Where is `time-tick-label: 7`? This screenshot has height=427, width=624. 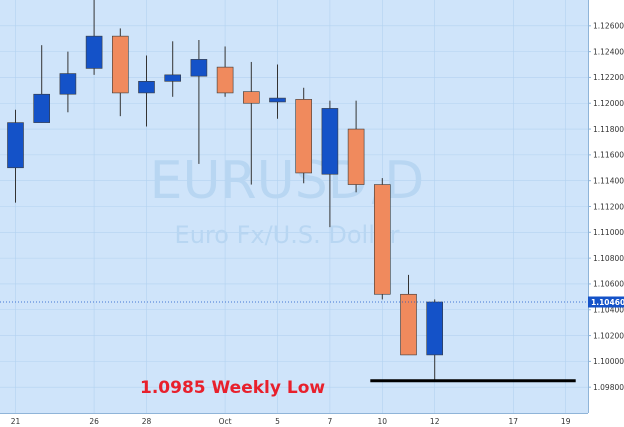
time-tick-label: 7 is located at coordinates (330, 421).